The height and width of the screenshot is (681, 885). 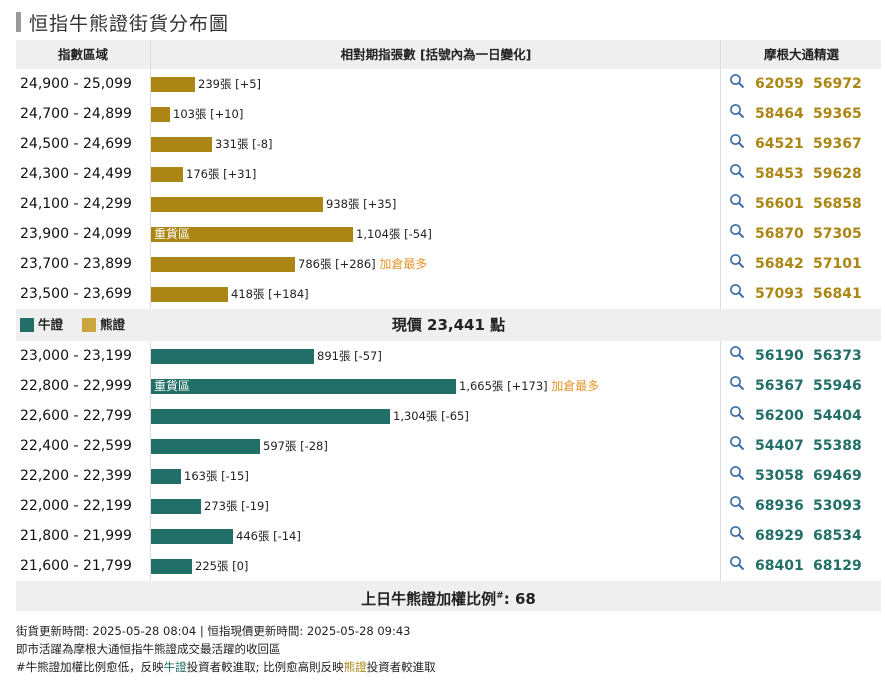 I want to click on index-range: 23,000 - 23,199, so click(x=76, y=356).